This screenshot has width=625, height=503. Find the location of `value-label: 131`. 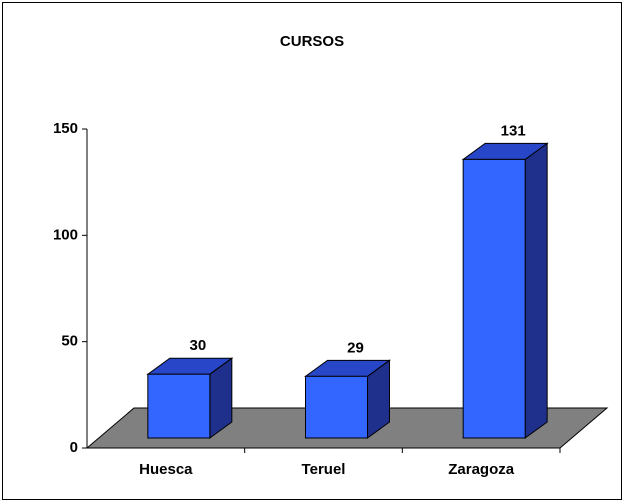

value-label: 131 is located at coordinates (513, 130).